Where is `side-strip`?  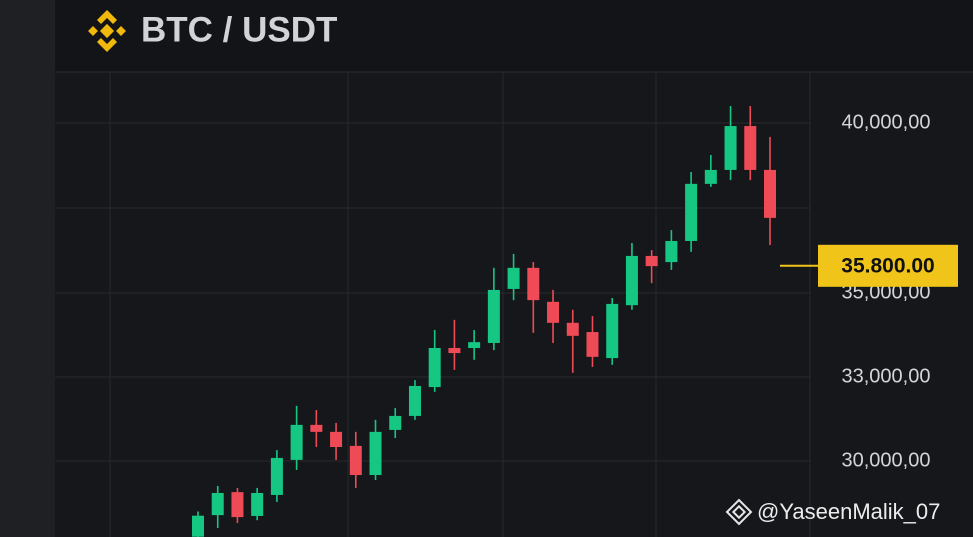
side-strip is located at coordinates (27, 268).